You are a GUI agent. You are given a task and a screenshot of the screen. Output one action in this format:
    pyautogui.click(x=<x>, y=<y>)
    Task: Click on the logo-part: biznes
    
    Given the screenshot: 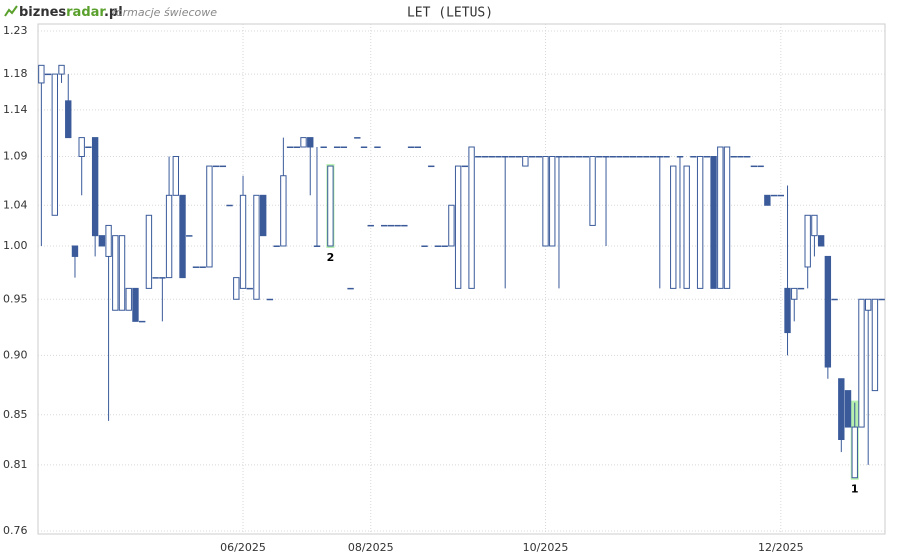 What is the action you would take?
    pyautogui.click(x=42, y=12)
    